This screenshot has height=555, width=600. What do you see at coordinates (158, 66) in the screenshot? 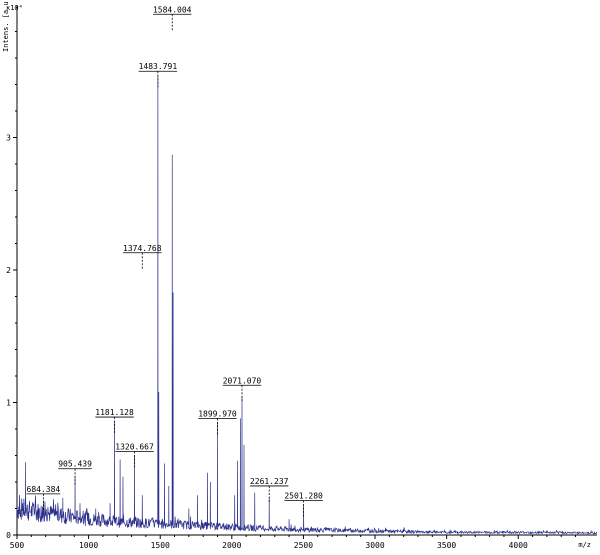
I see `peak-label: 1483.791` at bounding box center [158, 66].